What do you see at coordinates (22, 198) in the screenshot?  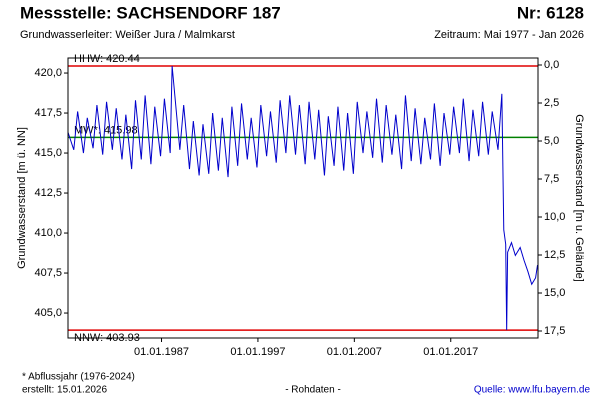 I see `y-axis-label: Grundwasserstand [m ü. NN]` at bounding box center [22, 198].